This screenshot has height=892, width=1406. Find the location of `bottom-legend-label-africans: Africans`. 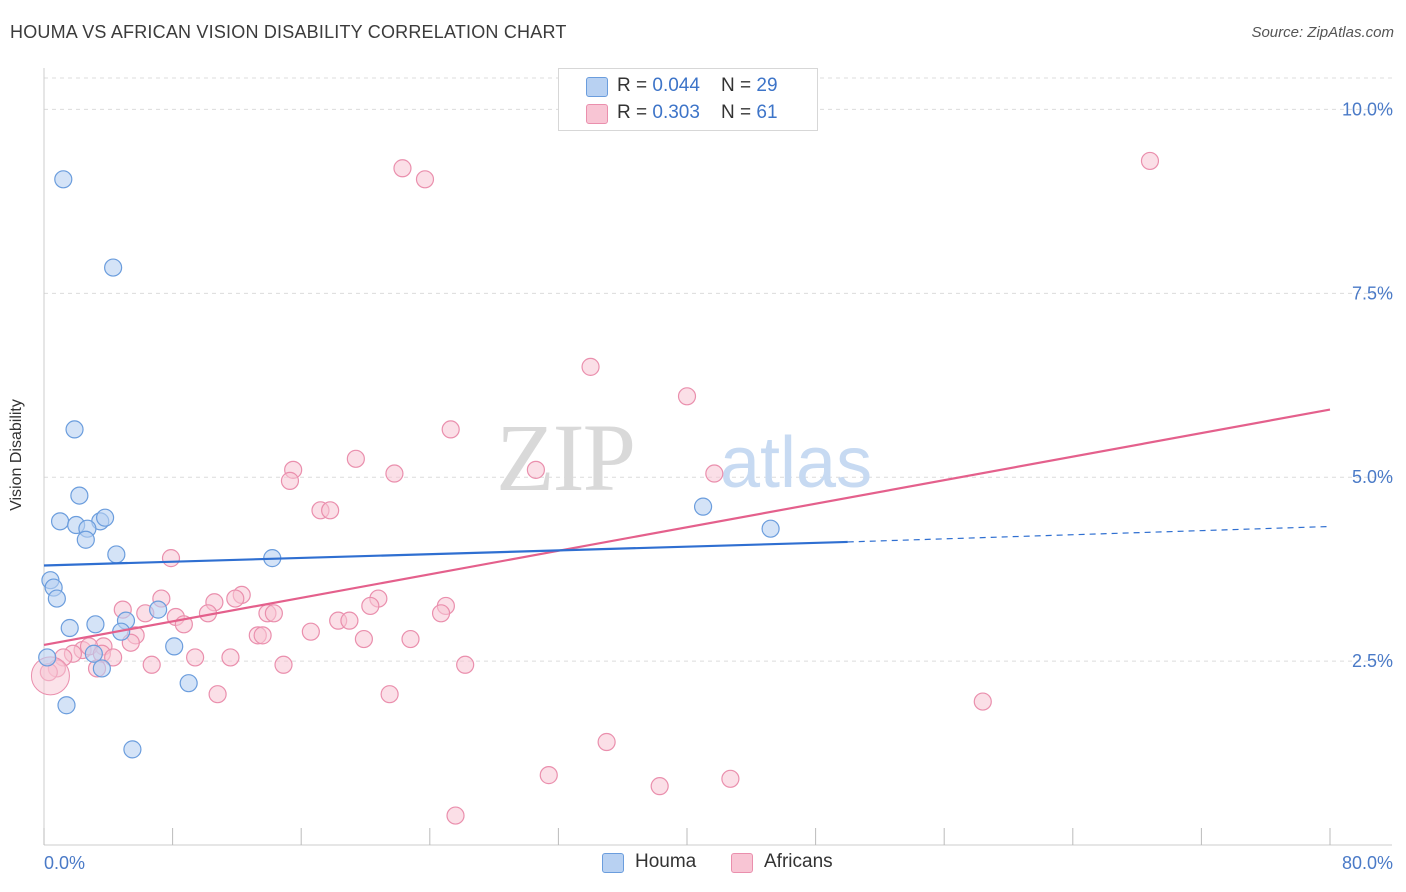

bottom-legend-label-africans: Africans is located at coordinates (798, 861).